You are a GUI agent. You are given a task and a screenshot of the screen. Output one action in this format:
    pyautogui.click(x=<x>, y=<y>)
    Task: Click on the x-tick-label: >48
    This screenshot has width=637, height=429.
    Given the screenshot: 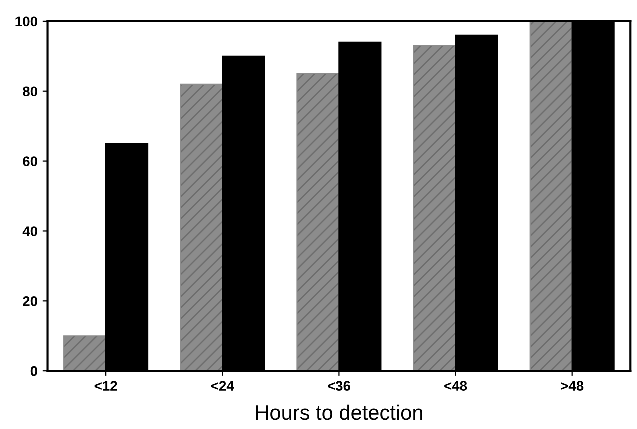 What is the action you would take?
    pyautogui.click(x=572, y=386)
    